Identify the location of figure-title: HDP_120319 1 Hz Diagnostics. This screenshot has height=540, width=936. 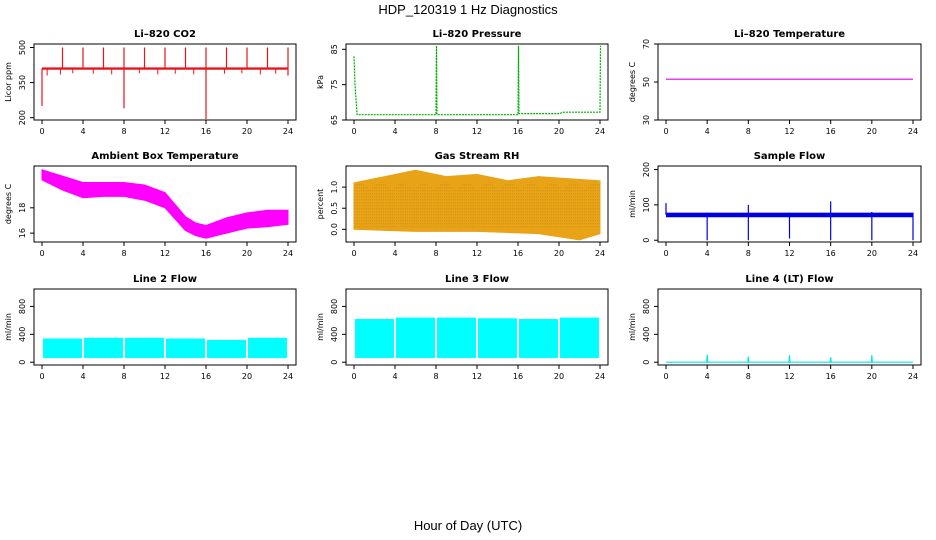
(468, 9).